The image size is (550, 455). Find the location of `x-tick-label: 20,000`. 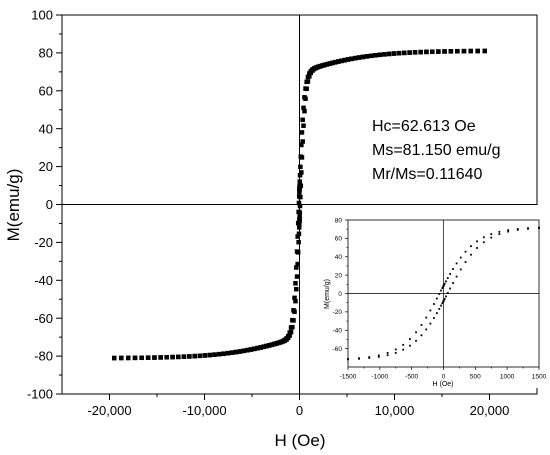

x-tick-label: 20,000 is located at coordinates (490, 410).